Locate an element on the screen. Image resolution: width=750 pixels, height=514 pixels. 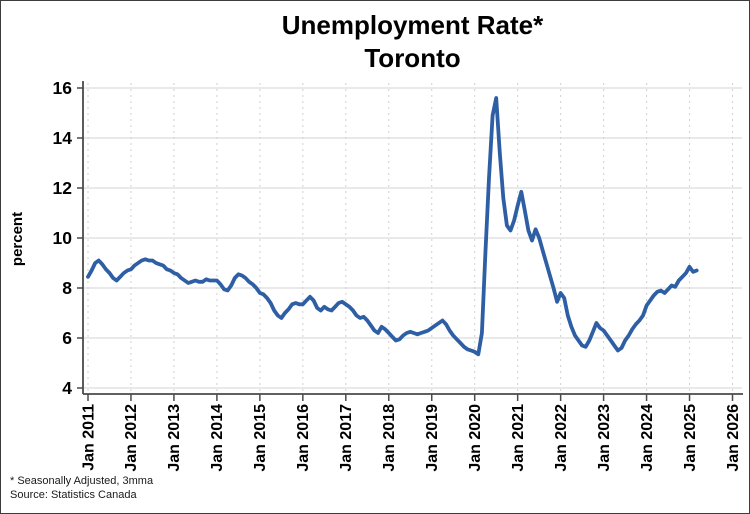
x-tick-label: Jan 2013 is located at coordinates (174, 438).